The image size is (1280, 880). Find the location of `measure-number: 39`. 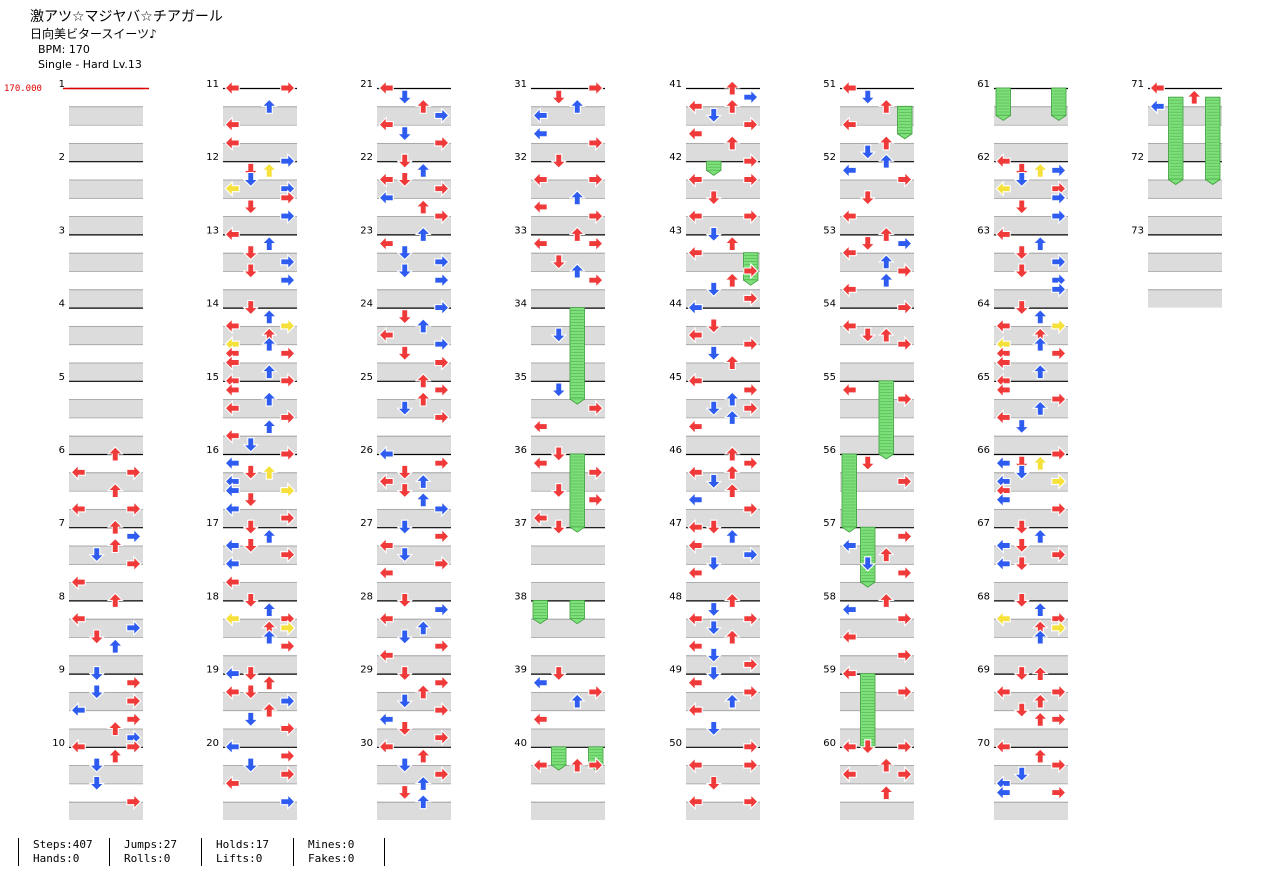

measure-number: 39 is located at coordinates (520, 670).